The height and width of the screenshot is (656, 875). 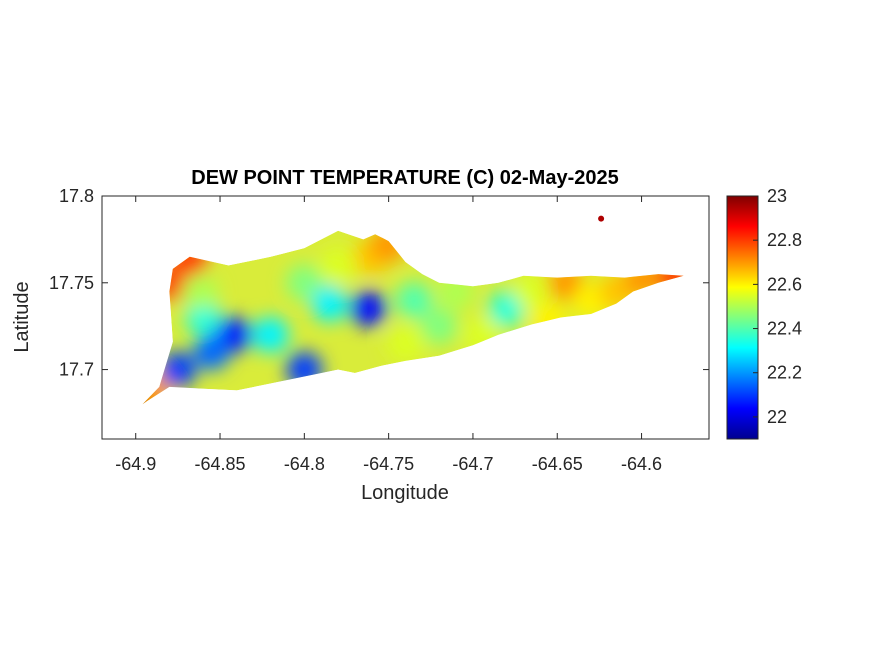 What do you see at coordinates (784, 373) in the screenshot?
I see `colorbar-tick-label: 22.2` at bounding box center [784, 373].